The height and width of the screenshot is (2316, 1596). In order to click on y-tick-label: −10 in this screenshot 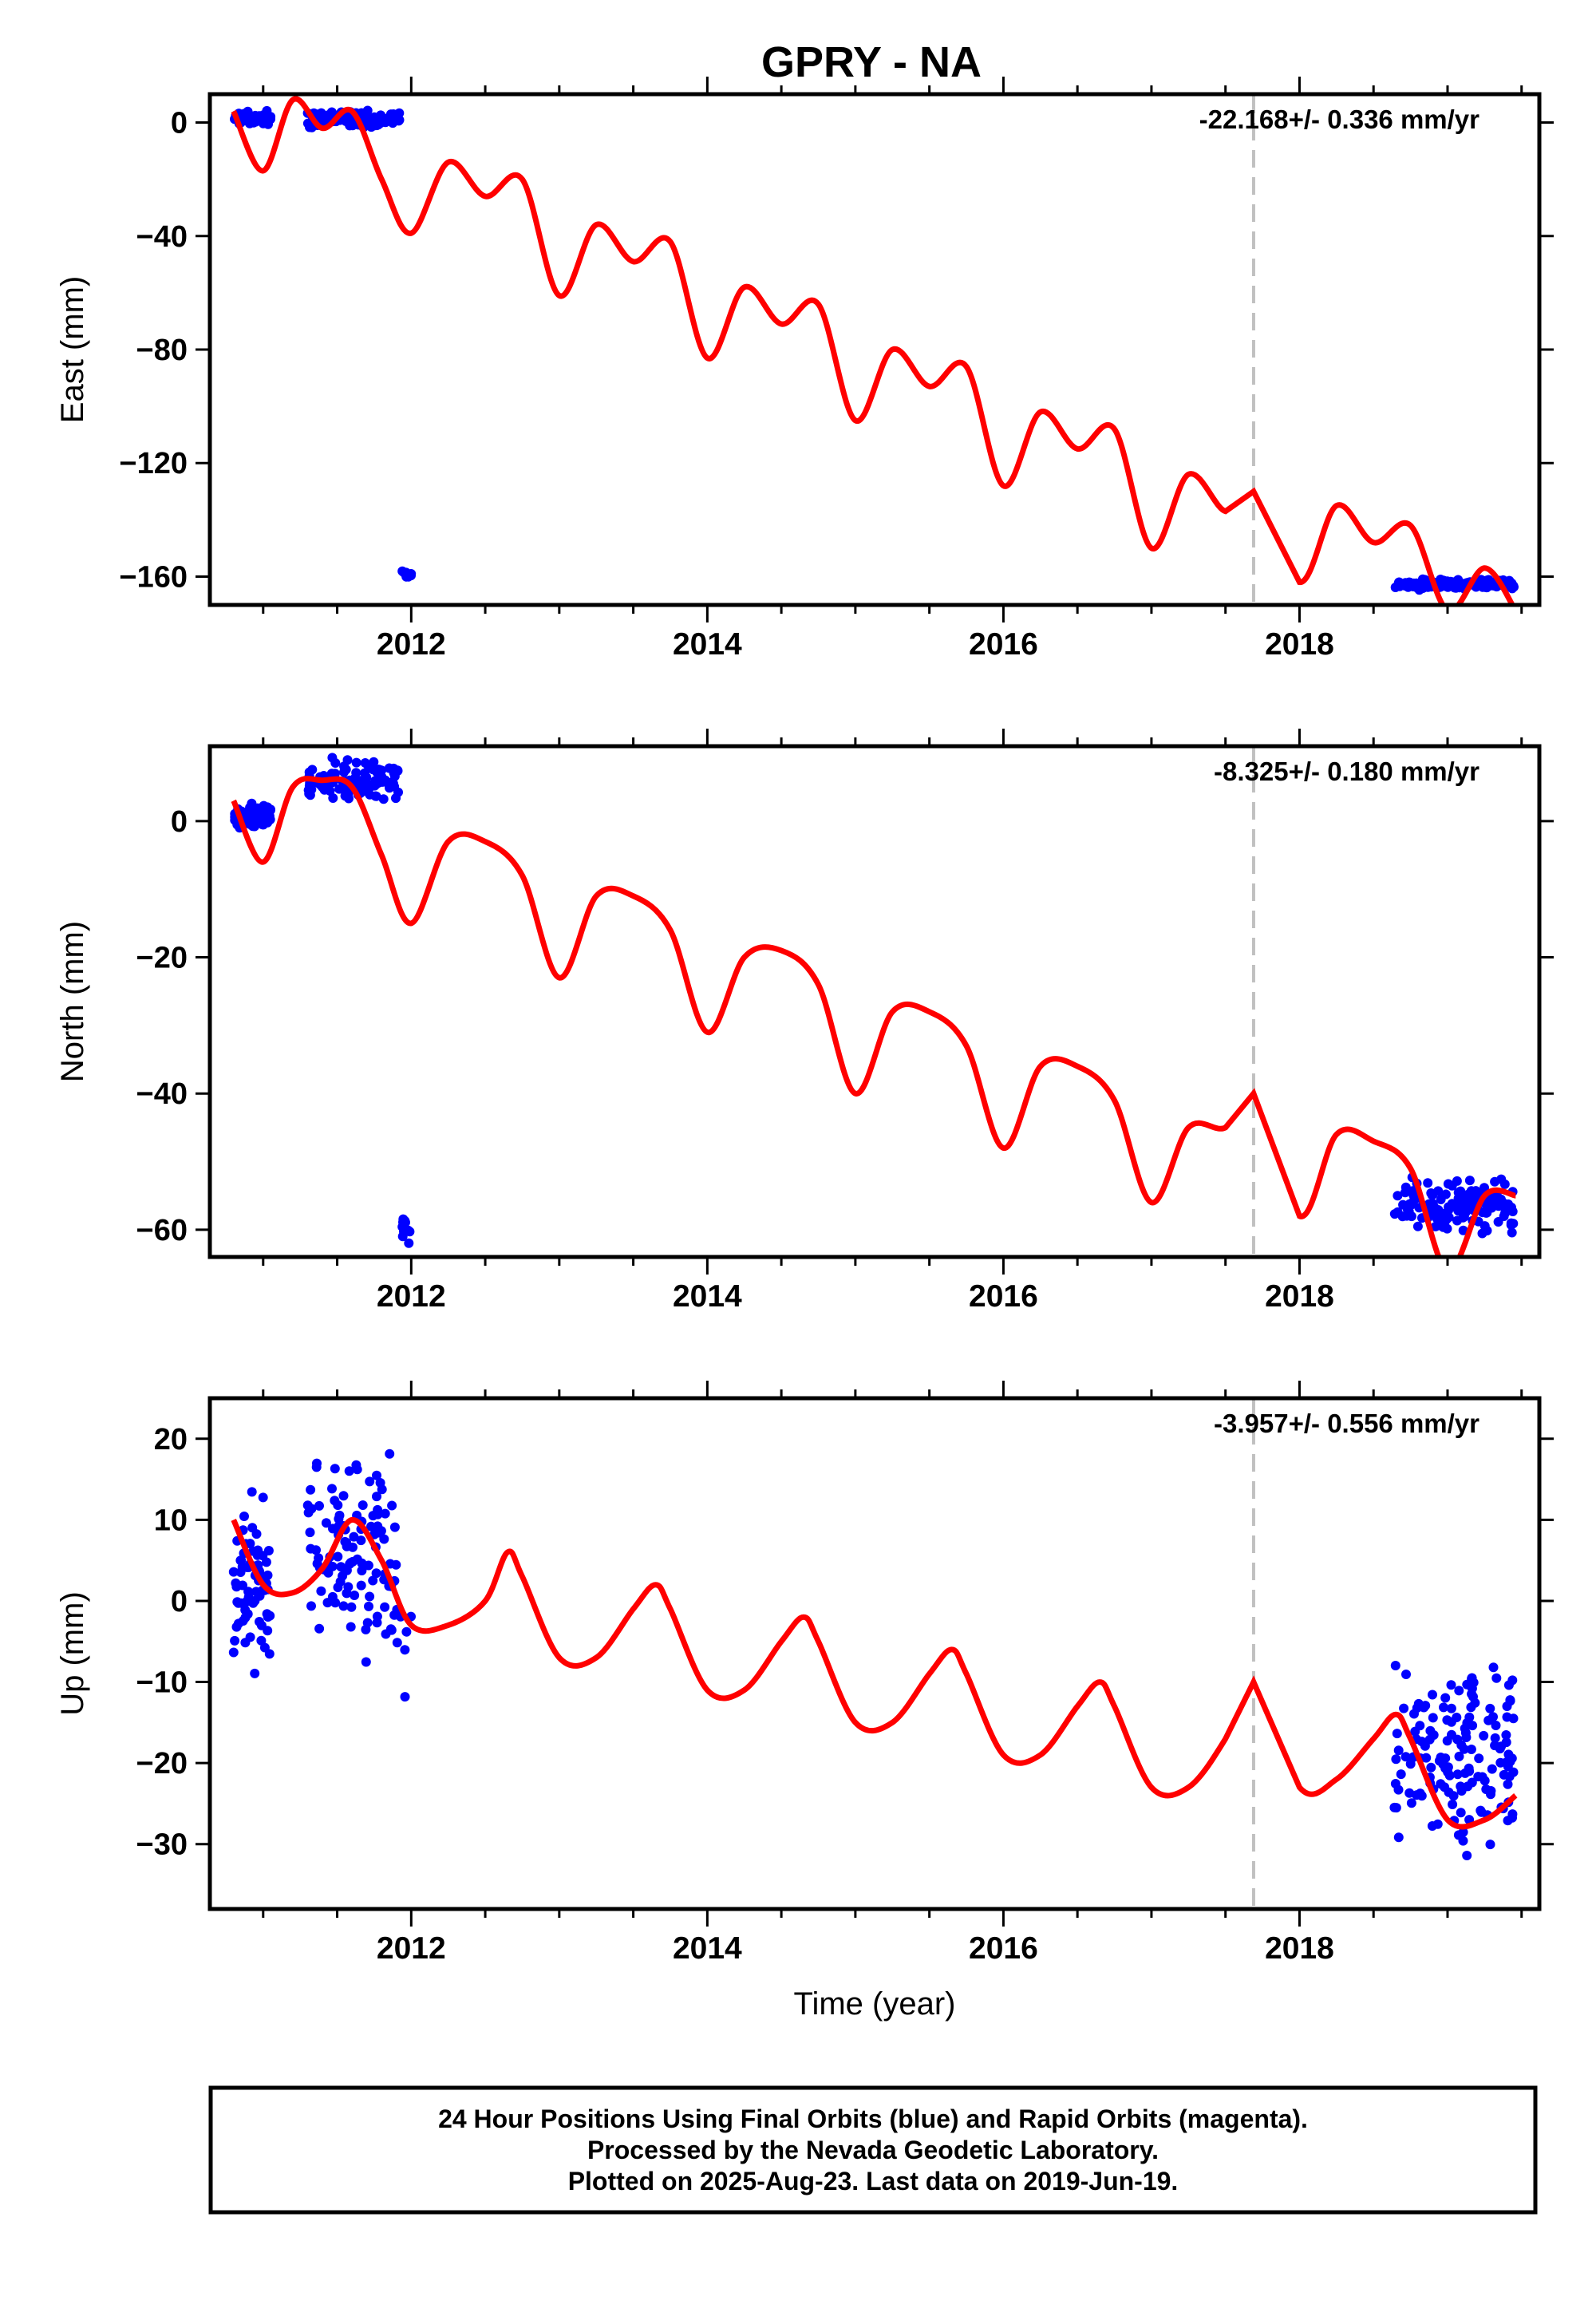, I will do `click(162, 1683)`.